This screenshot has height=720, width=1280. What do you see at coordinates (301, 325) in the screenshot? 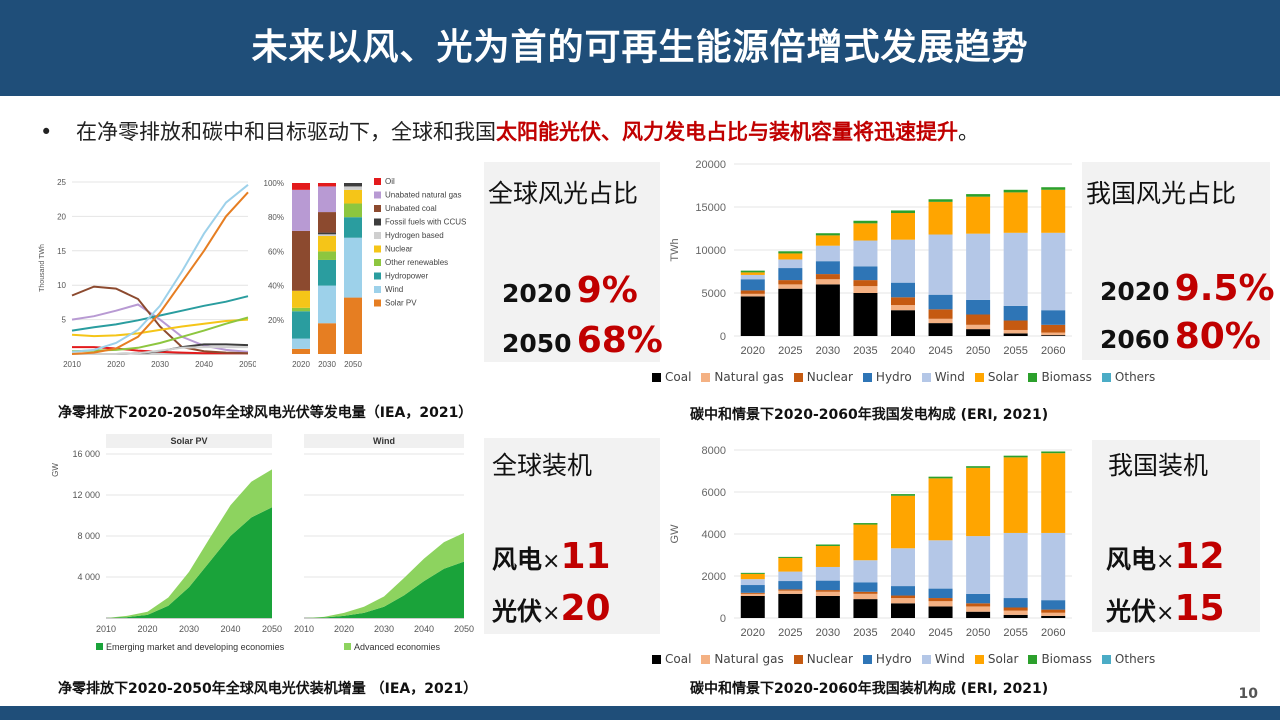
I see `bar-hydropower-2020` at bounding box center [301, 325].